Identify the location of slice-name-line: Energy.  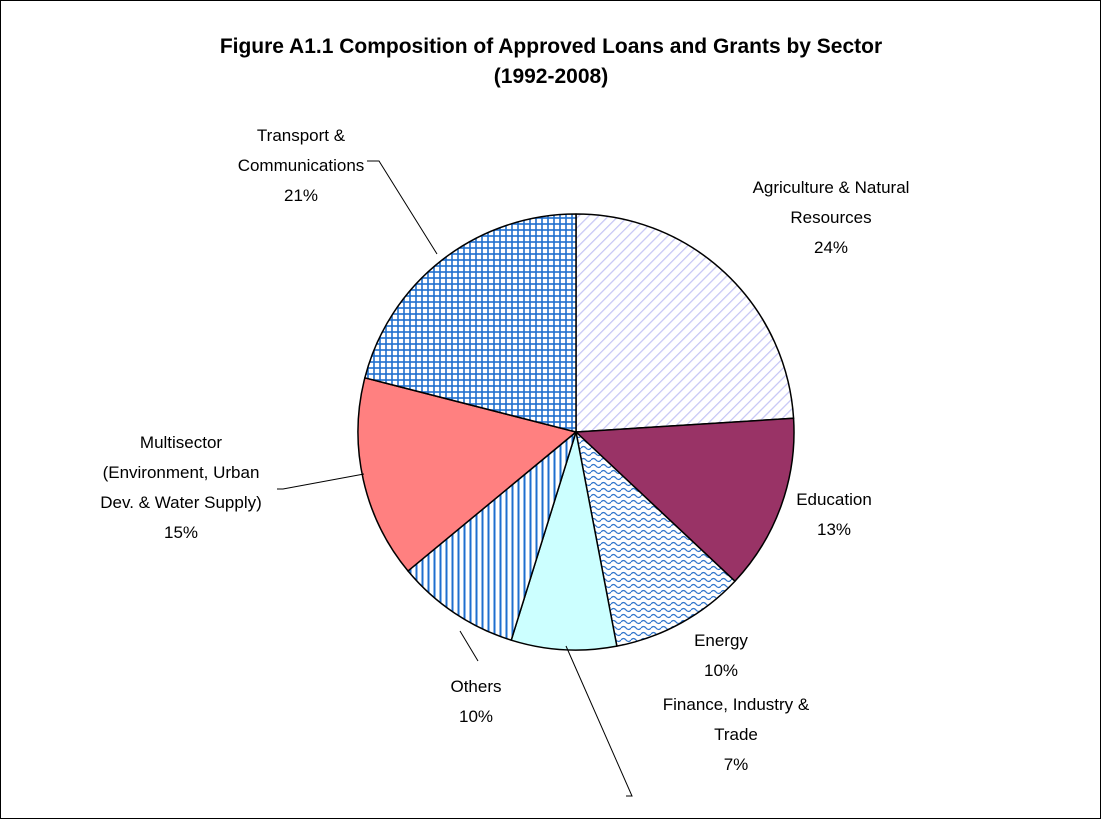
(721, 640).